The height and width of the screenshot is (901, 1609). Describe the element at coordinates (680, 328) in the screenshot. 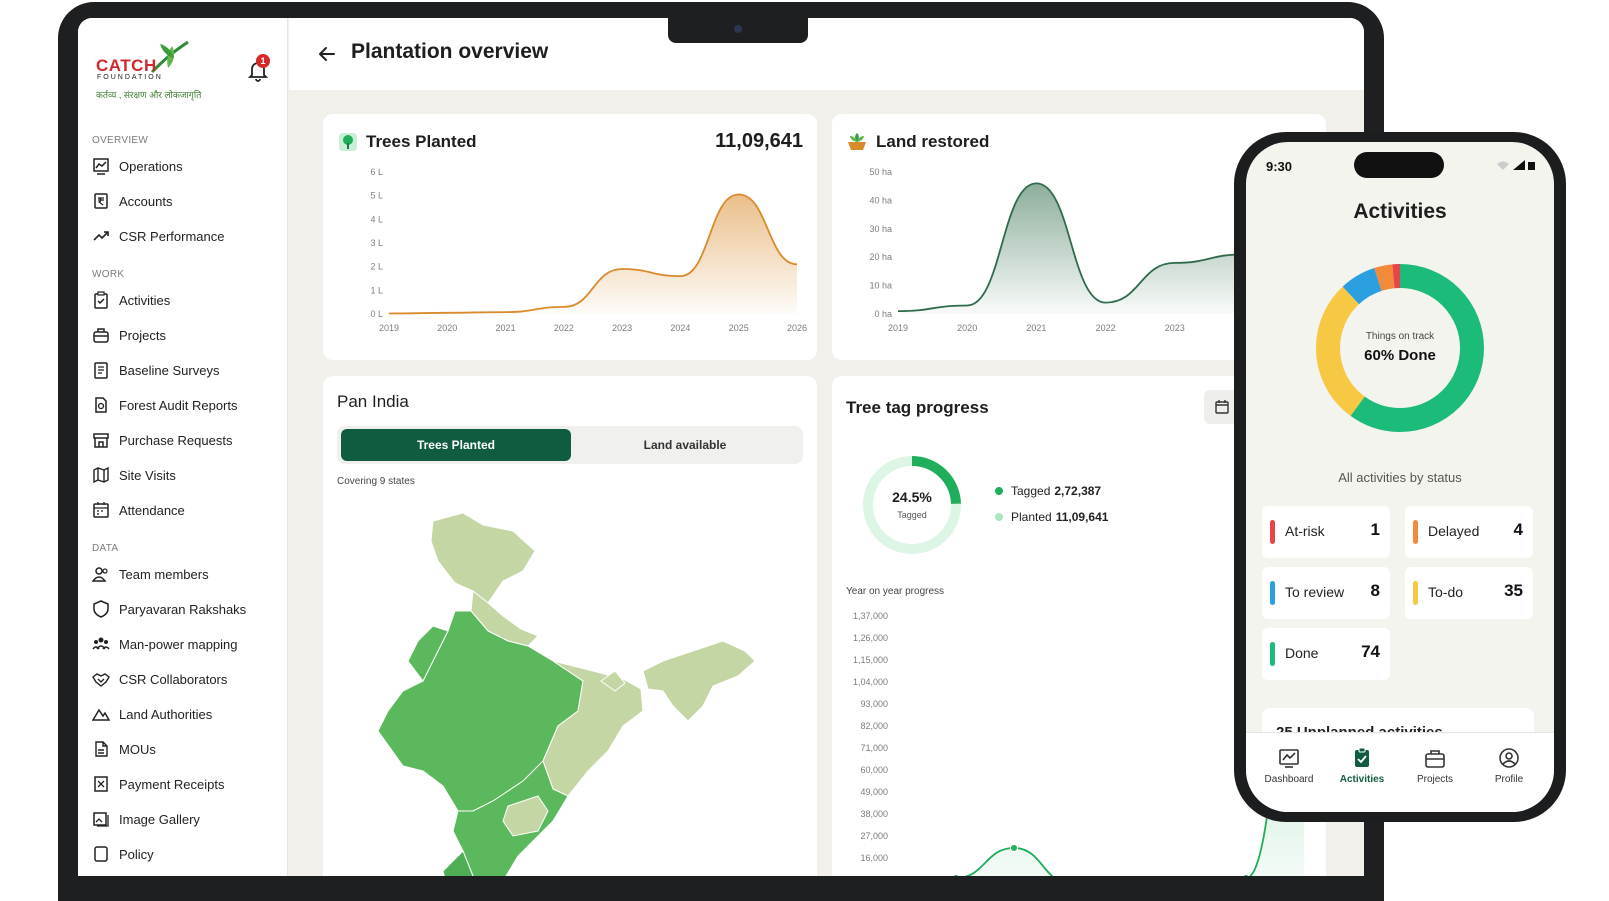

I see `x-tick-label: 2024` at that location.